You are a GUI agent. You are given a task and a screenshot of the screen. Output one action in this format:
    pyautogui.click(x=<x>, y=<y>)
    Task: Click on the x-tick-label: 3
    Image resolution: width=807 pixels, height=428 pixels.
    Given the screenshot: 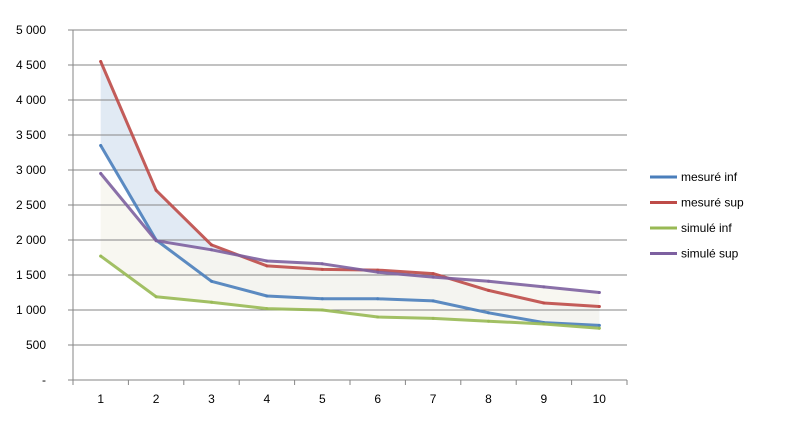 What is the action you would take?
    pyautogui.click(x=211, y=399)
    